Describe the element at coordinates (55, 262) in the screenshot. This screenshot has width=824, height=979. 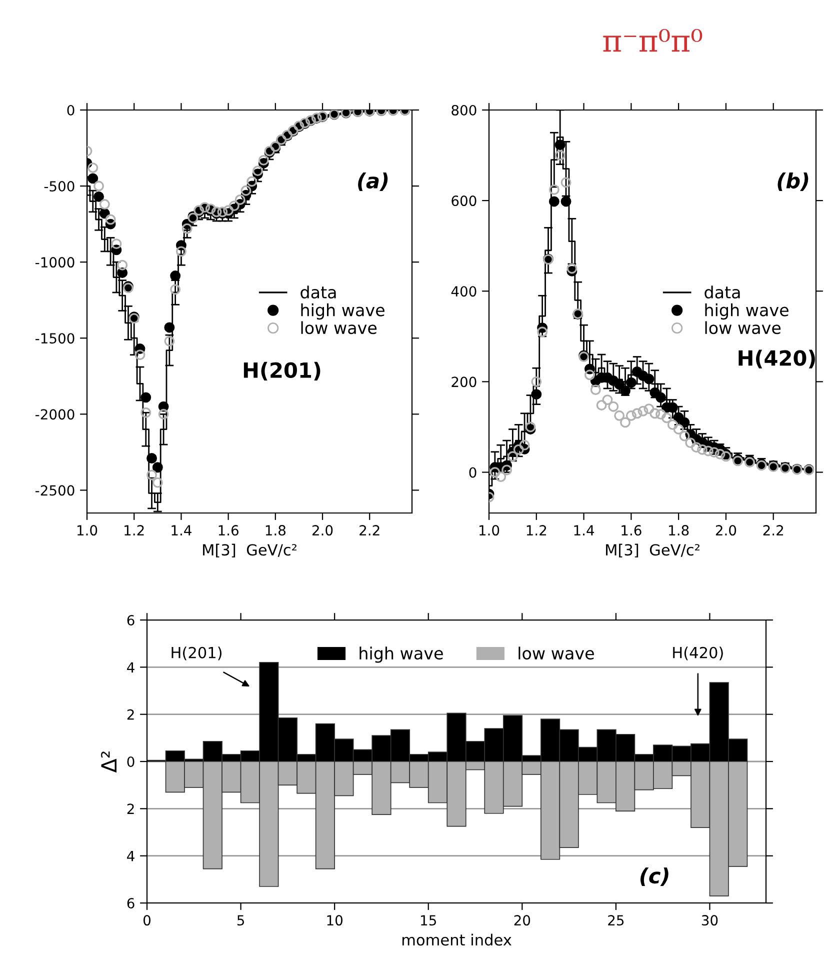
I see `y-tick-label: -1000` at that location.